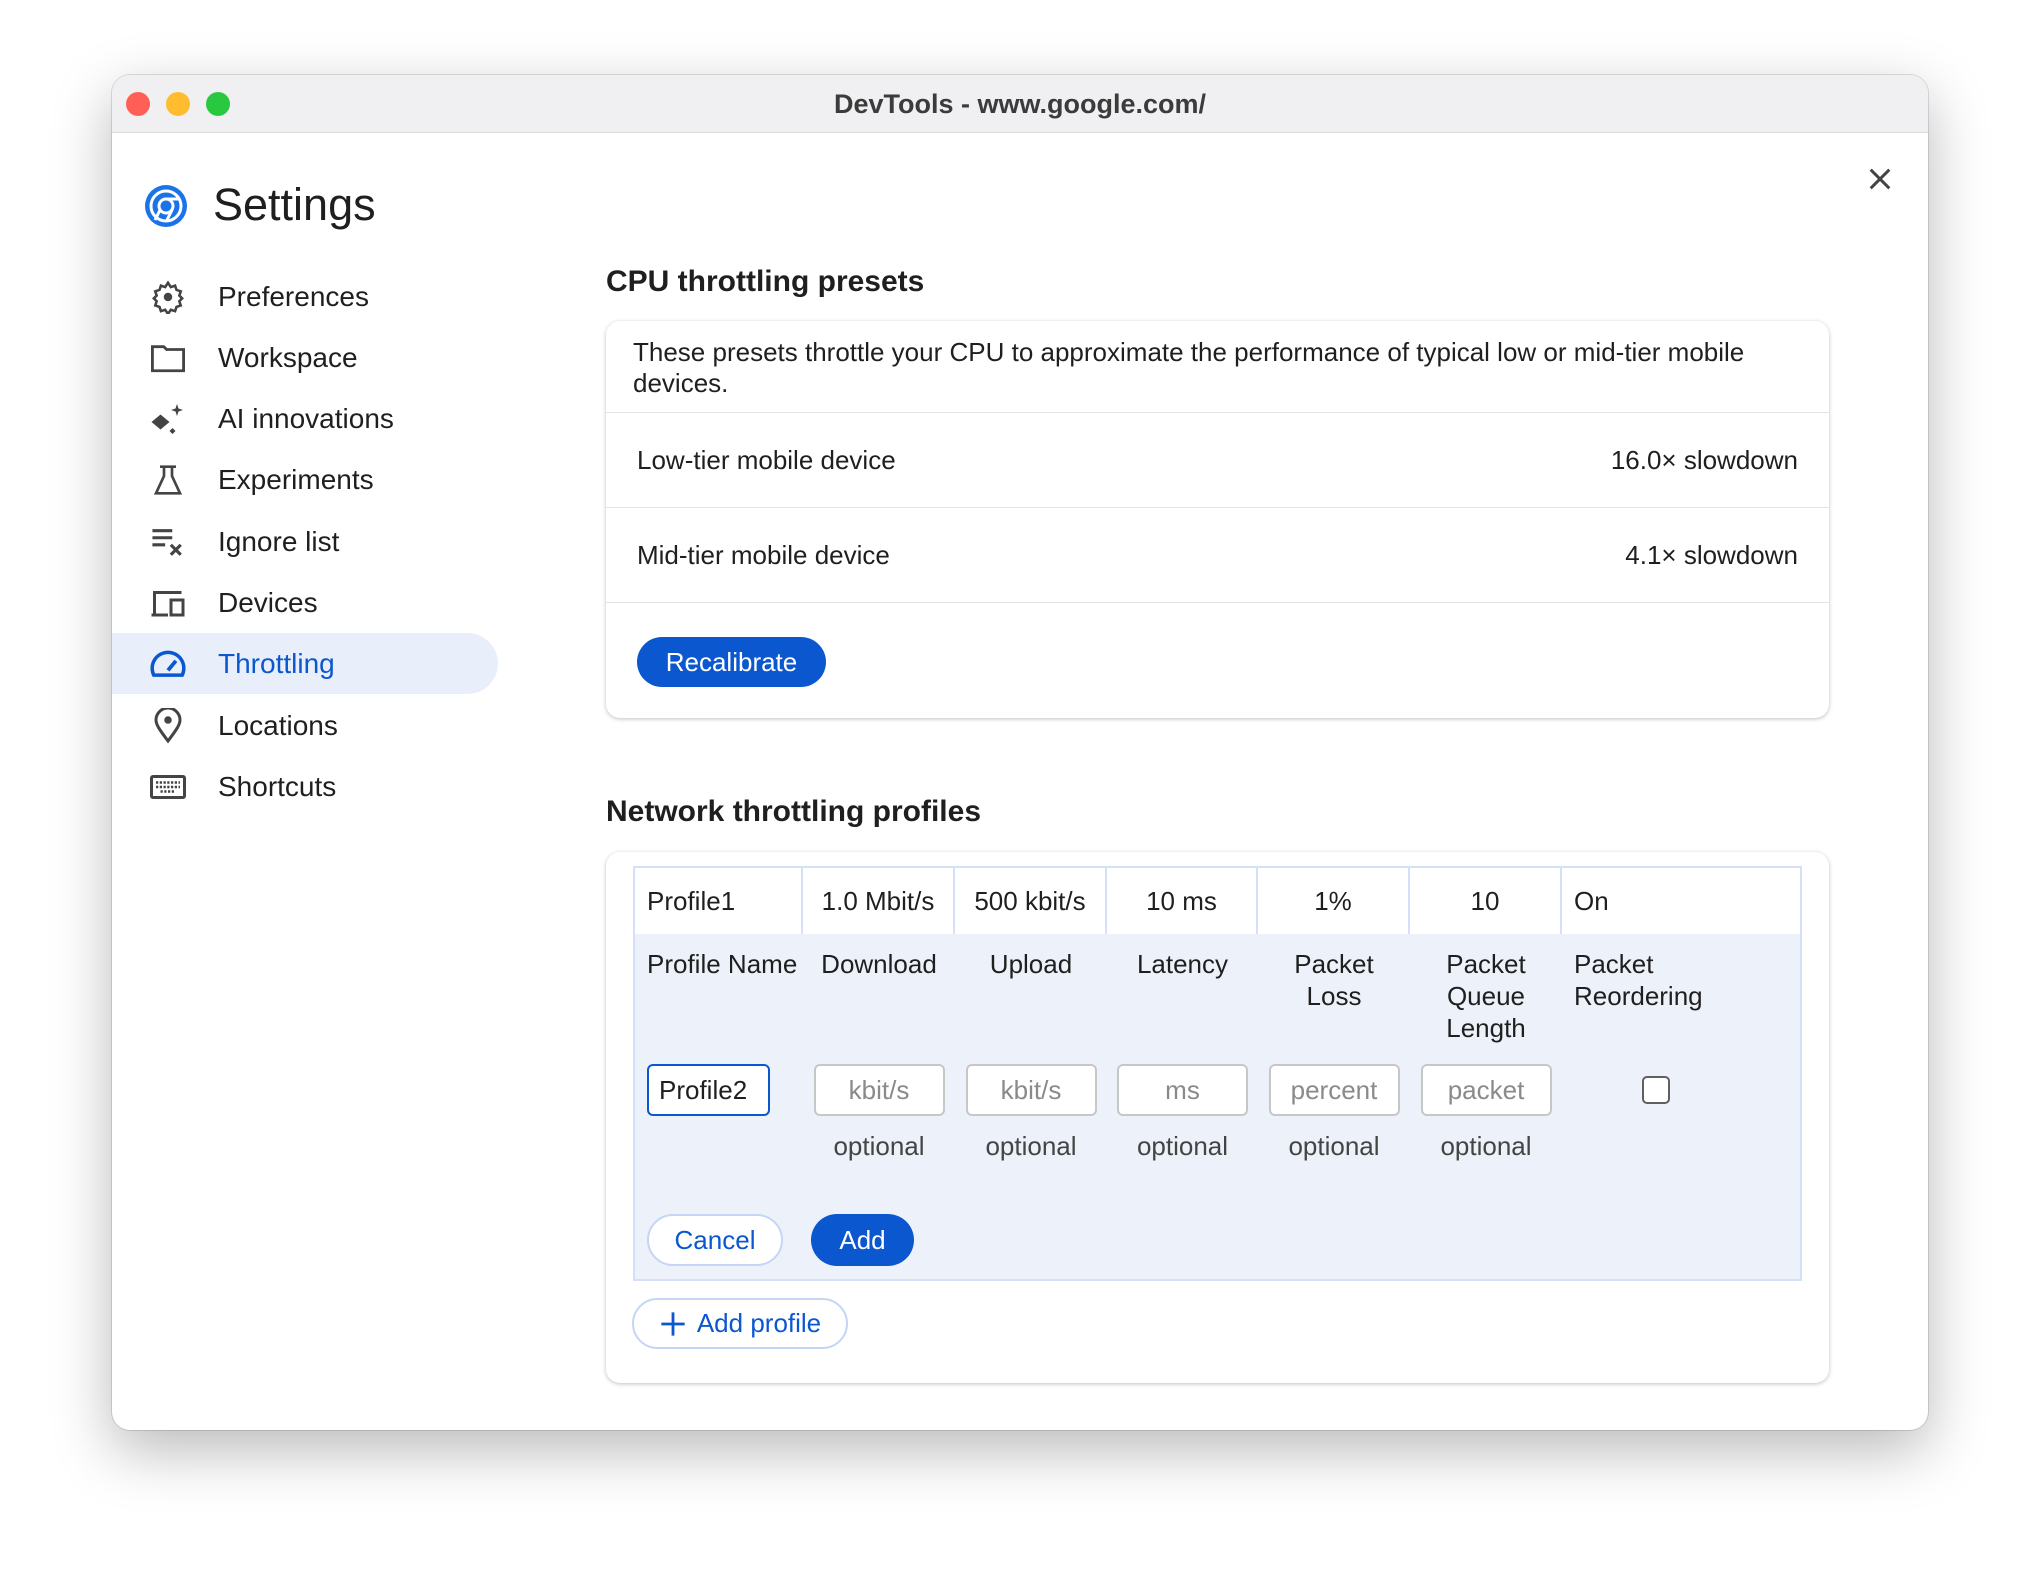 The image size is (2040, 1578). I want to click on packet-reordering-checkbox, so click(1656, 1090).